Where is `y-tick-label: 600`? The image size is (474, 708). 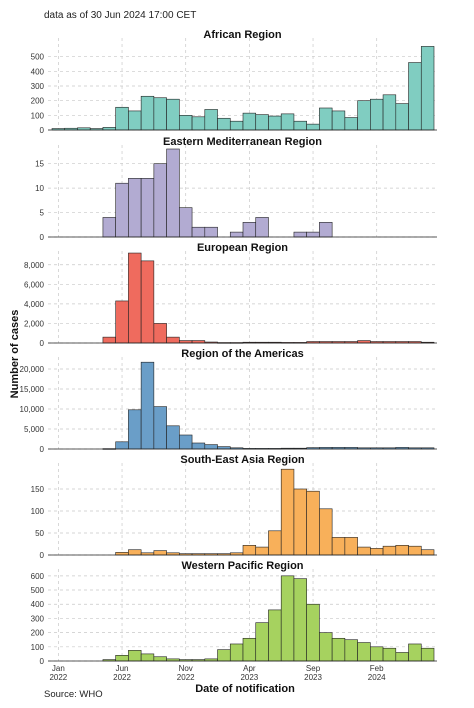
y-tick-label: 600 is located at coordinates (38, 576).